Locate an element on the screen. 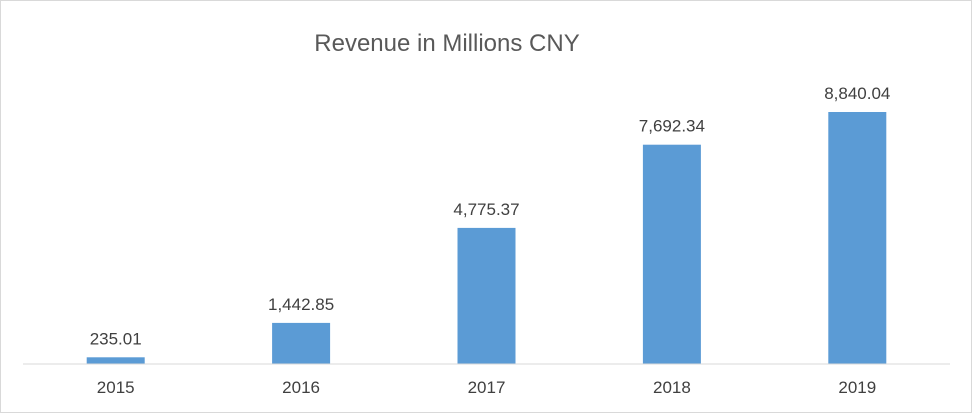 Image resolution: width=972 pixels, height=413 pixels. bar-2016 is located at coordinates (301, 343).